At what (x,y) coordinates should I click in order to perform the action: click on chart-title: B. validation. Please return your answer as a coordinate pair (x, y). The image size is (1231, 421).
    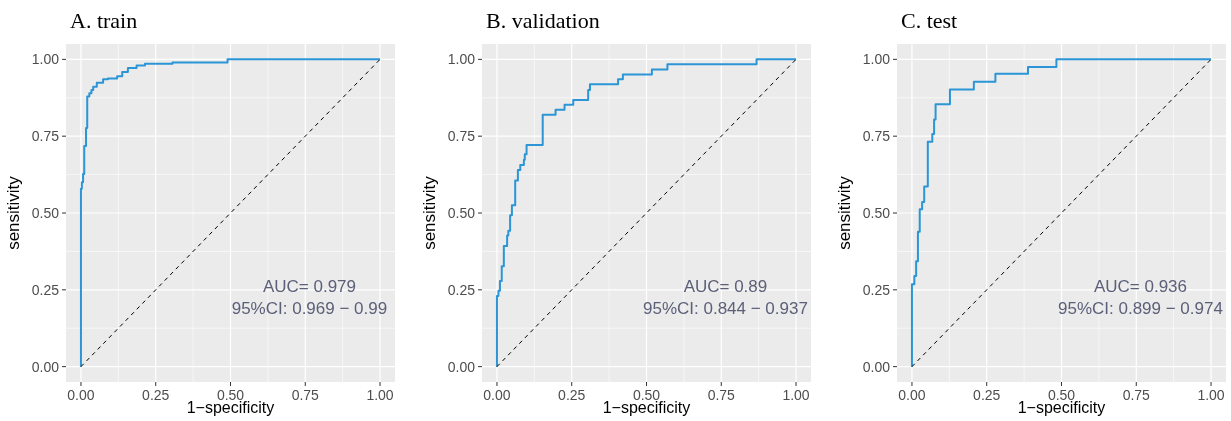
    Looking at the image, I should click on (543, 20).